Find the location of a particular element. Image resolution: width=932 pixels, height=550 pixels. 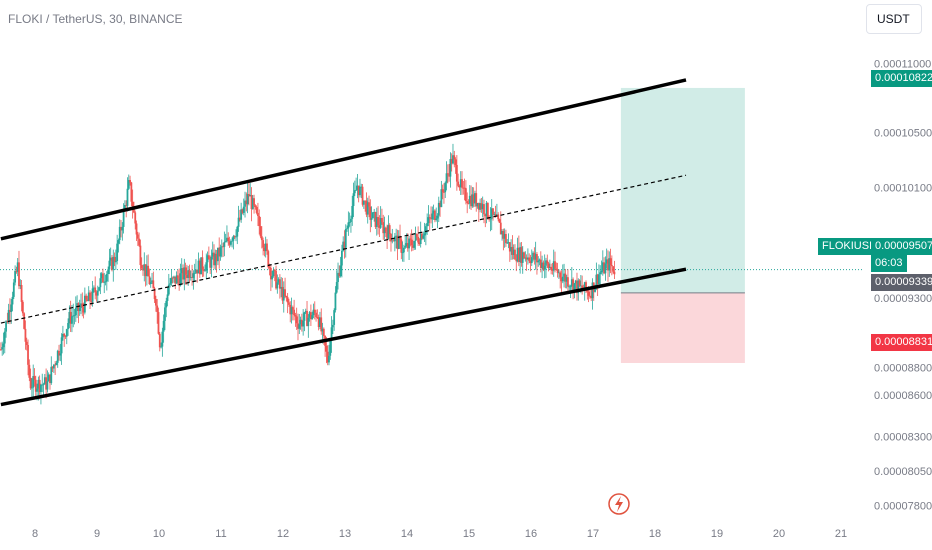

currency-button: USDT is located at coordinates (894, 19).